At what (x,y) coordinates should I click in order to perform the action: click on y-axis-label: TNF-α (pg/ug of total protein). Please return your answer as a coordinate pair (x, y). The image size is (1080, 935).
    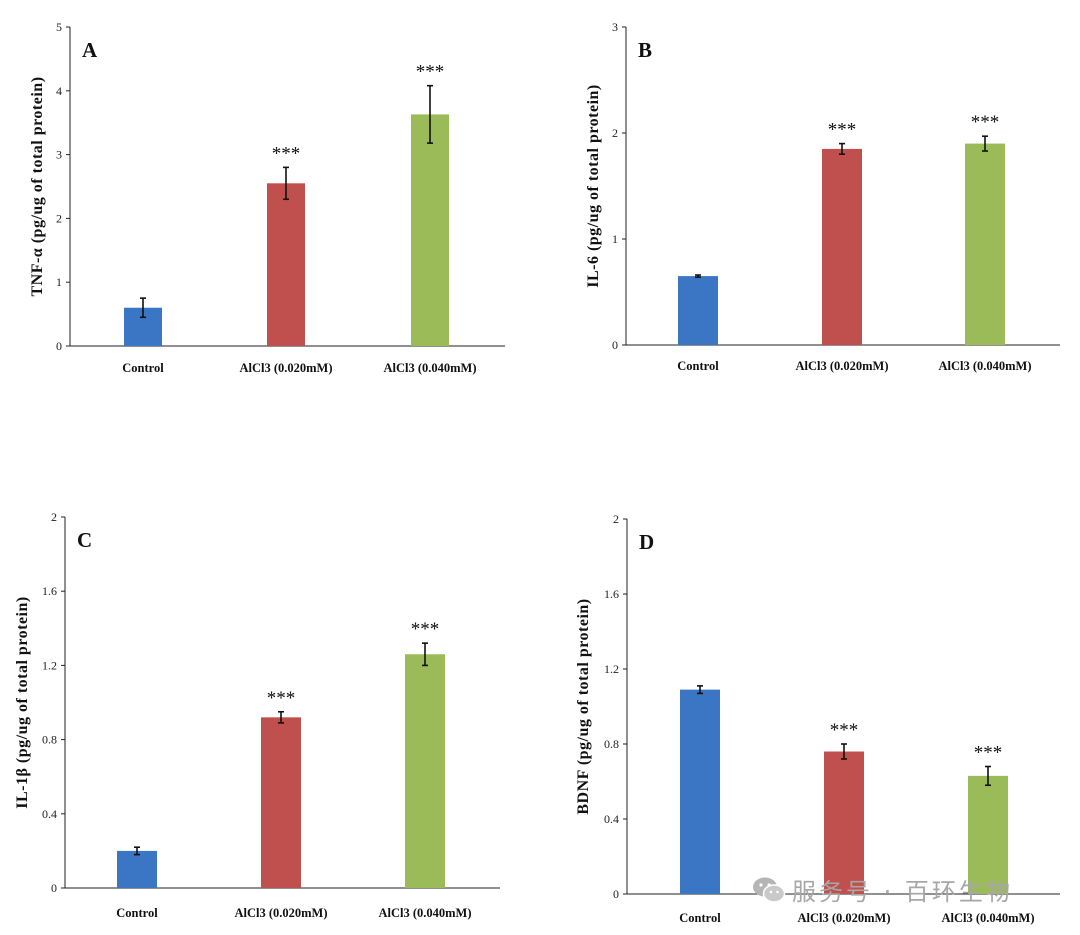
    Looking at the image, I should click on (37, 186).